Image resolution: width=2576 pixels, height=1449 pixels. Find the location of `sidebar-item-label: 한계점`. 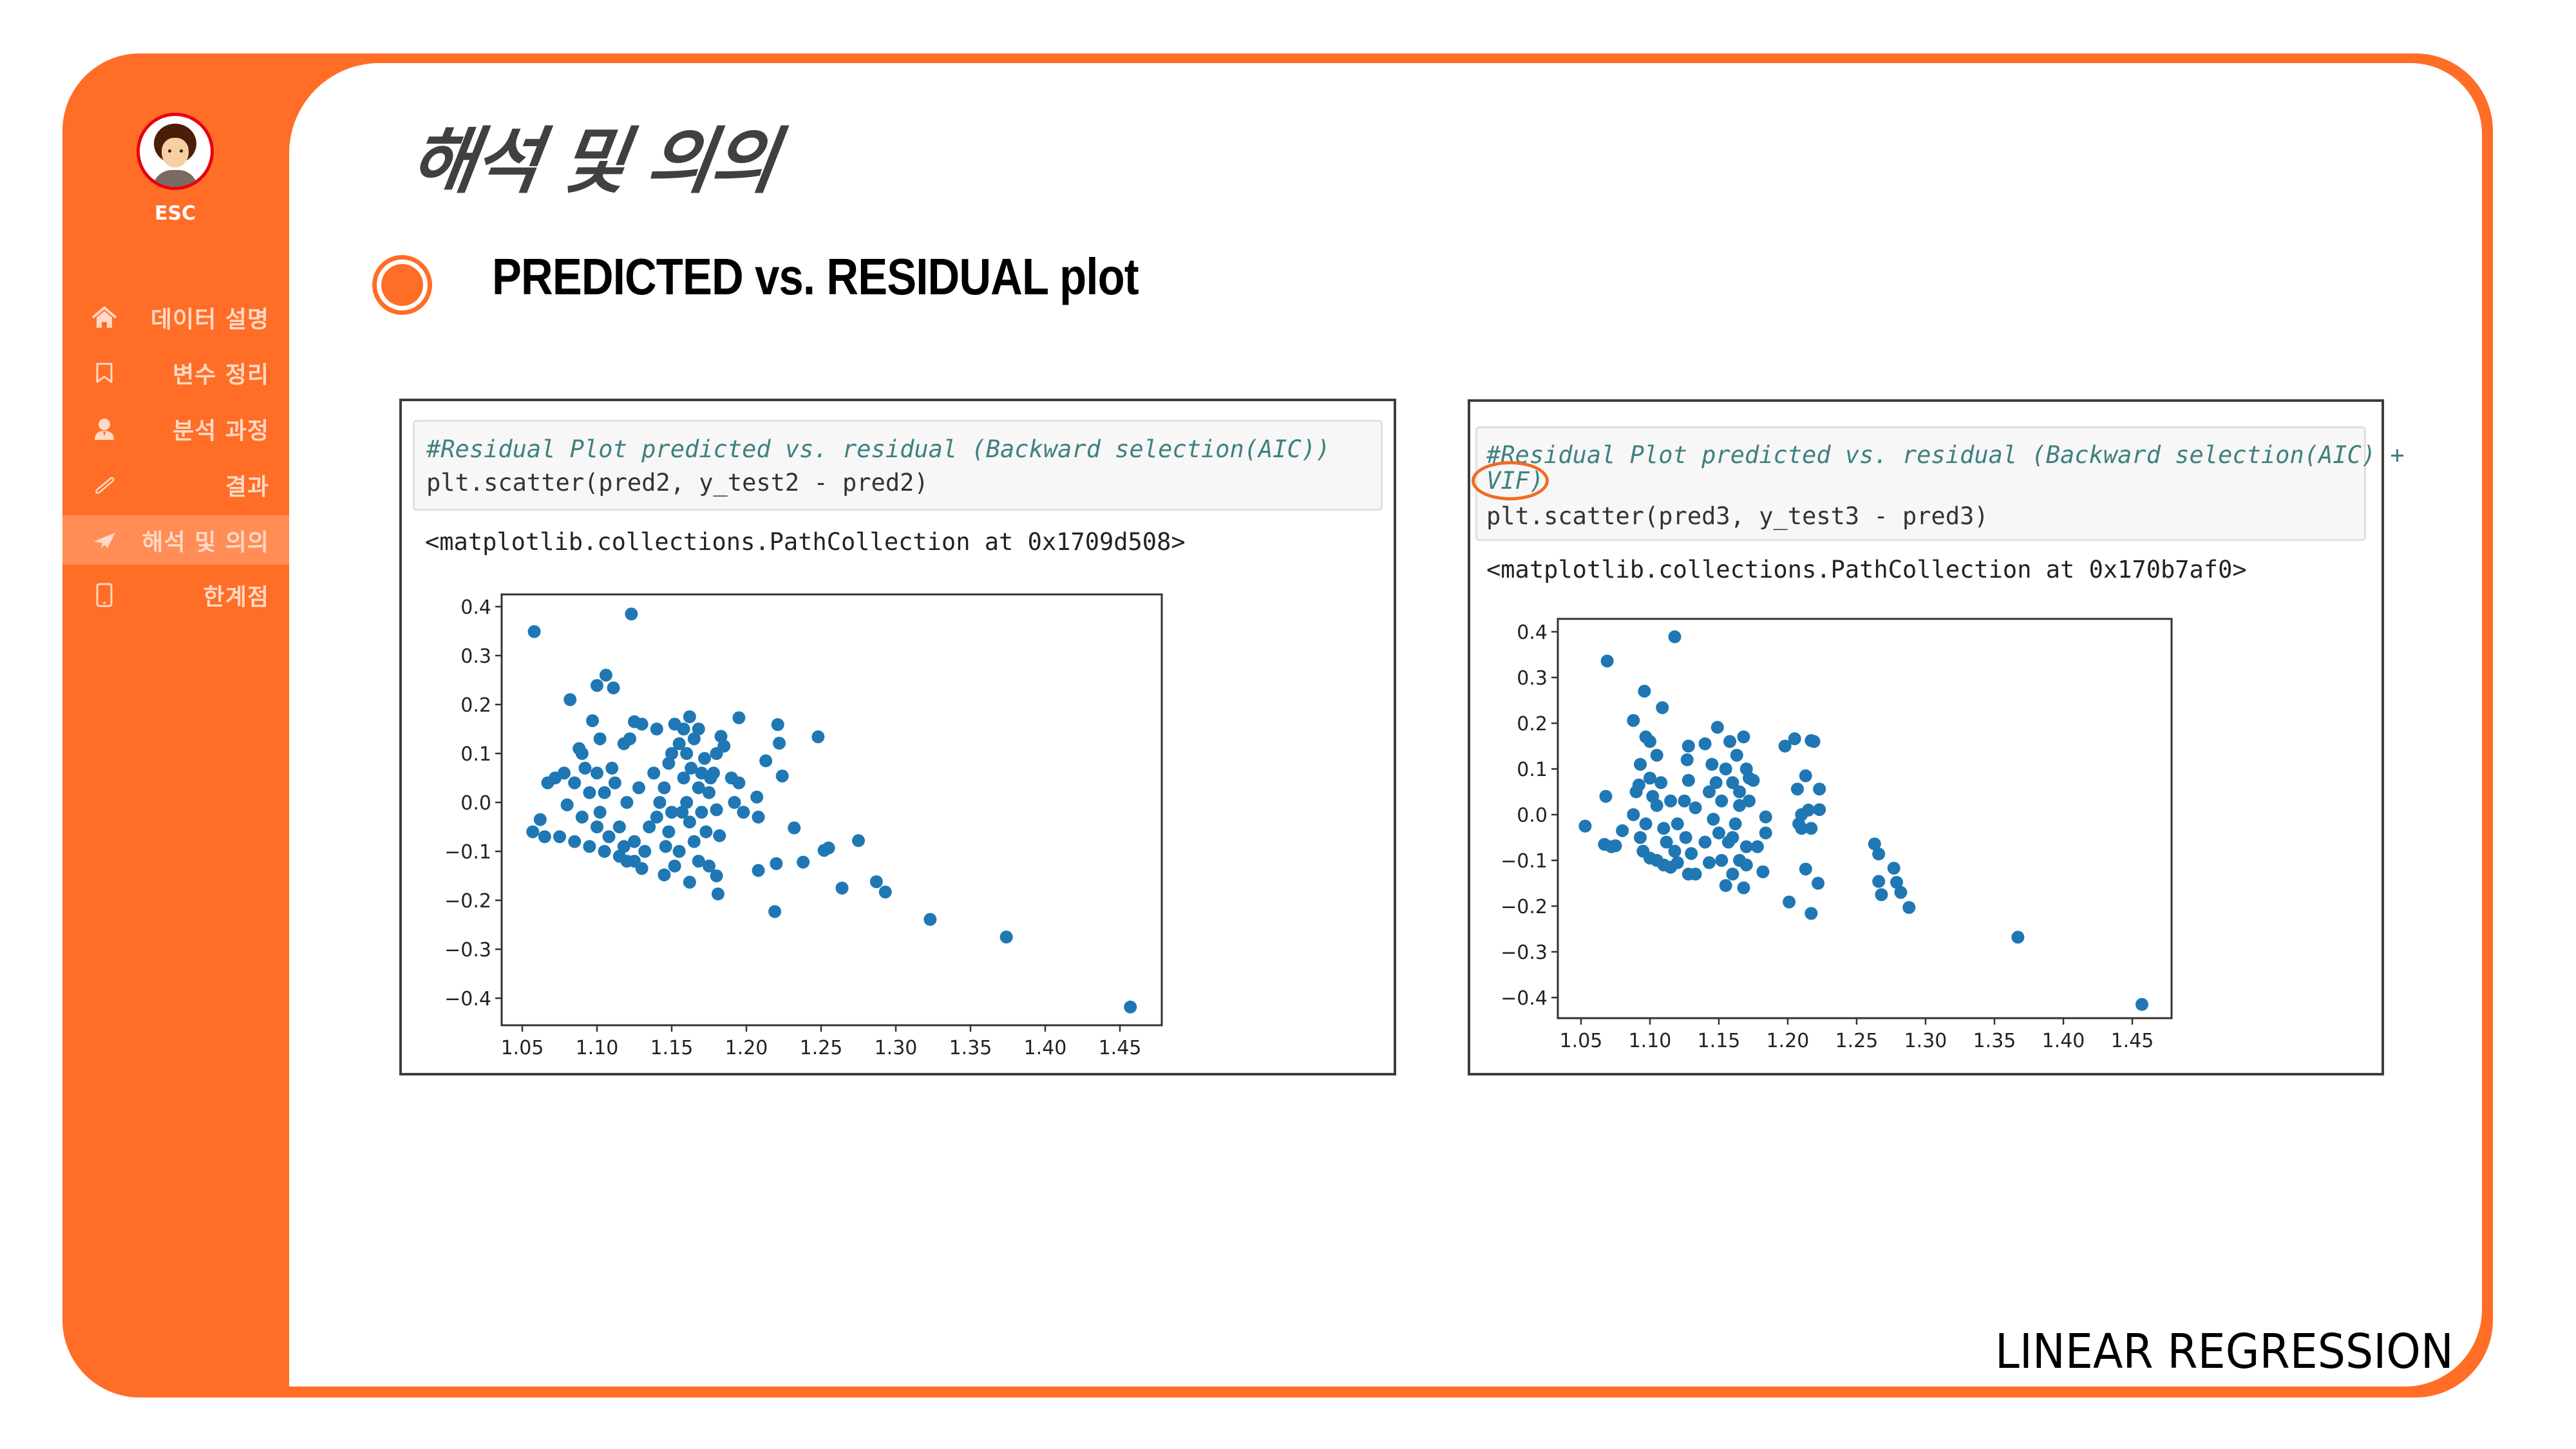

sidebar-item-label: 한계점 is located at coordinates (236, 597).